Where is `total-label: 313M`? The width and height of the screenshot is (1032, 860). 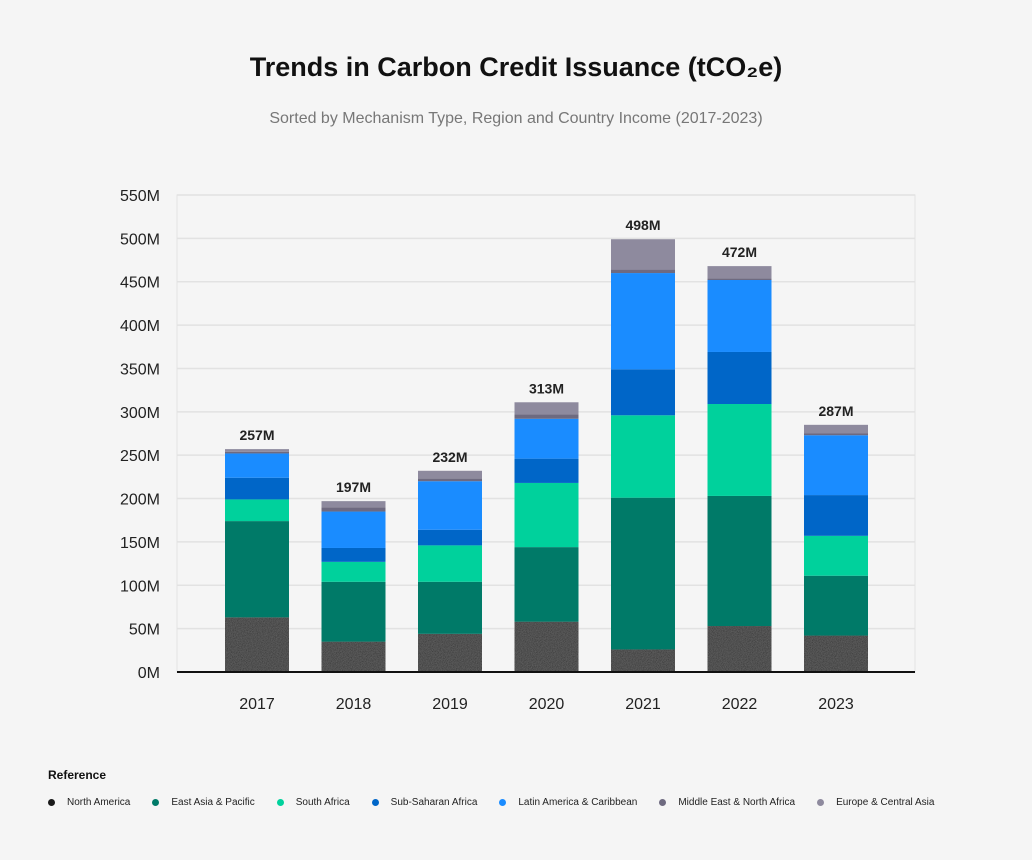 total-label: 313M is located at coordinates (546, 388).